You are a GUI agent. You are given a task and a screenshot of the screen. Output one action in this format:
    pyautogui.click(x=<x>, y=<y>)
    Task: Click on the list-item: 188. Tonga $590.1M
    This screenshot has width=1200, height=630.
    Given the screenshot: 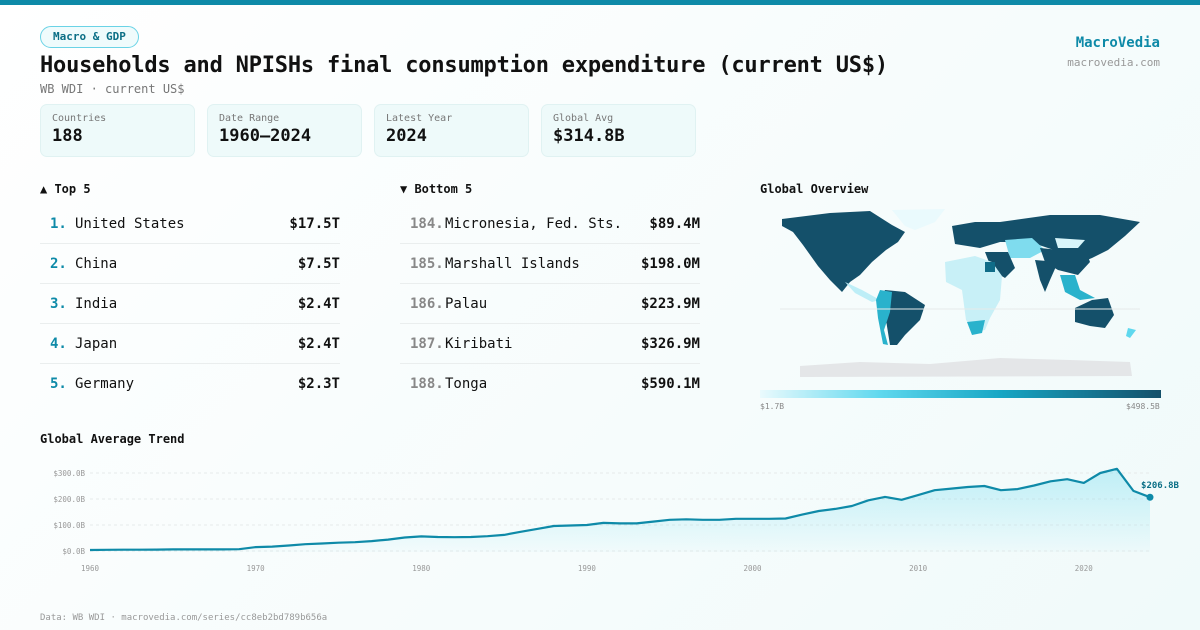 What is the action you would take?
    pyautogui.click(x=550, y=384)
    